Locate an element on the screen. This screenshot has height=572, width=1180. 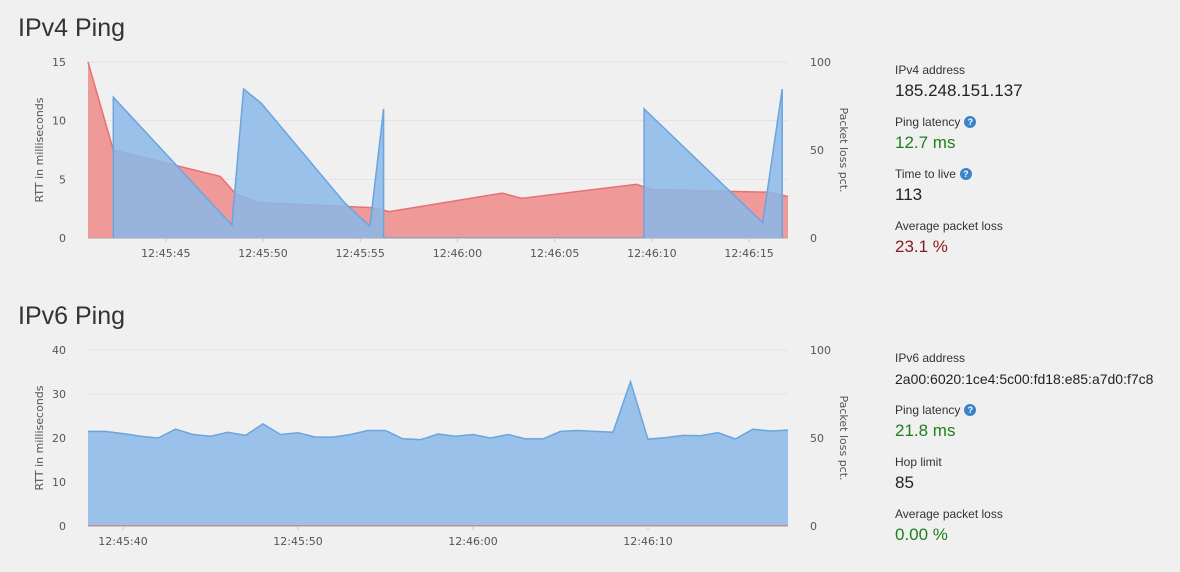
ipv6-hop-limit-value: 85 is located at coordinates (904, 482).